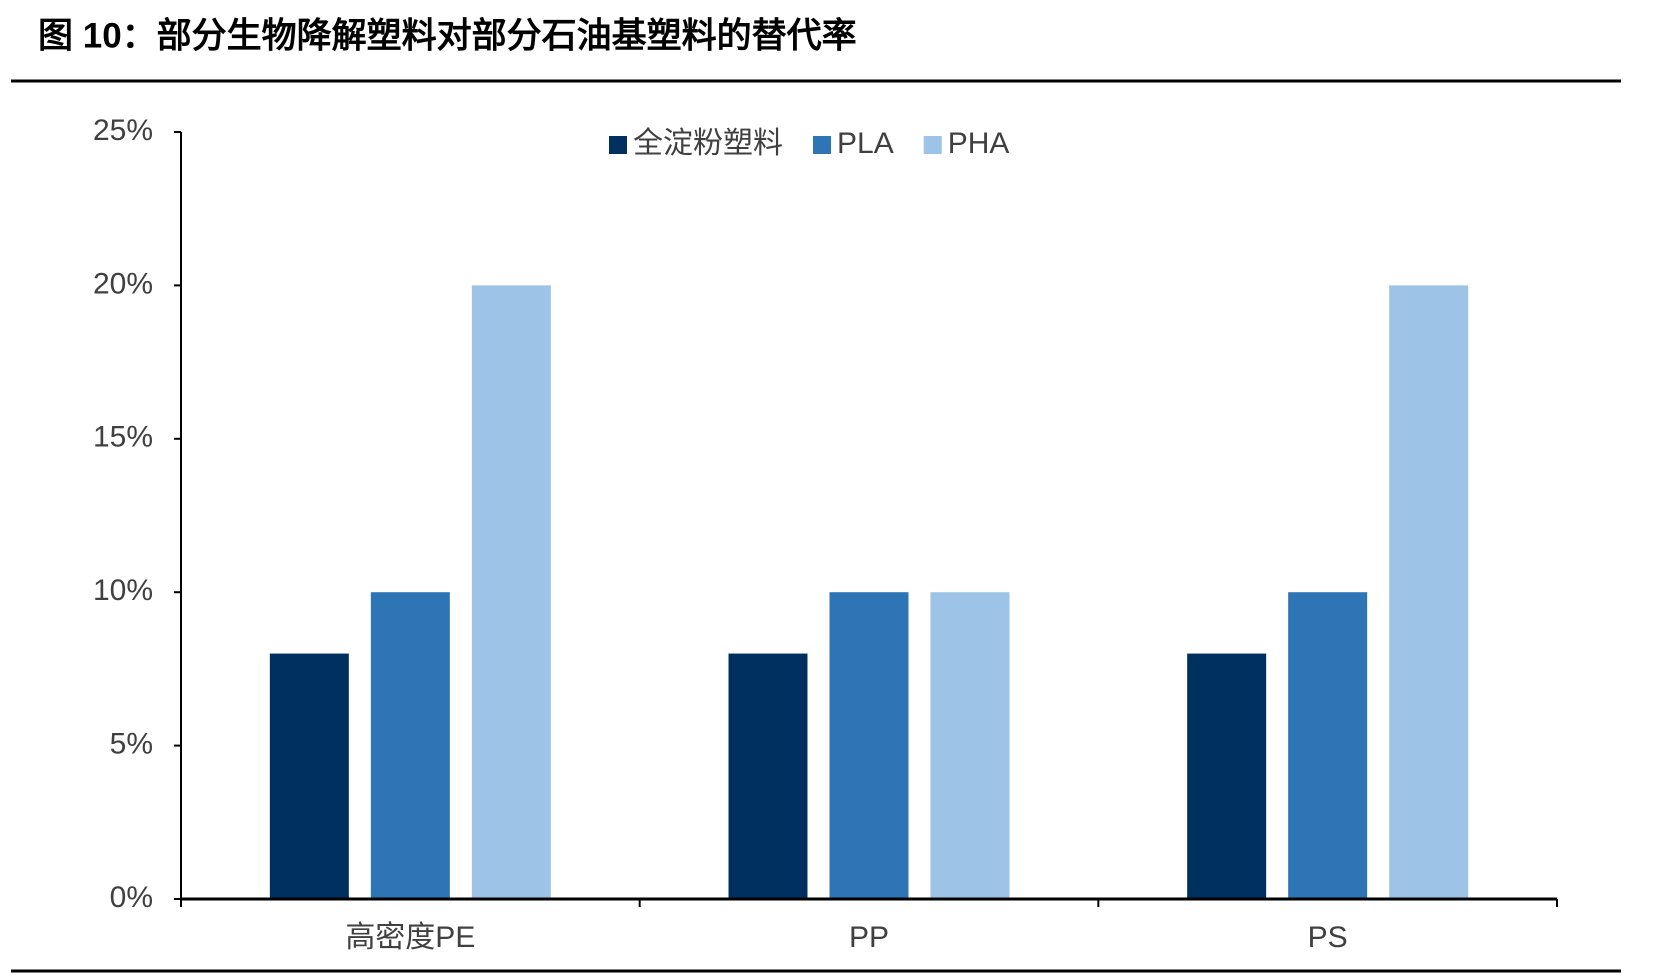 The image size is (1654, 976). What do you see at coordinates (869, 937) in the screenshot?
I see `x-tick-label: PP` at bounding box center [869, 937].